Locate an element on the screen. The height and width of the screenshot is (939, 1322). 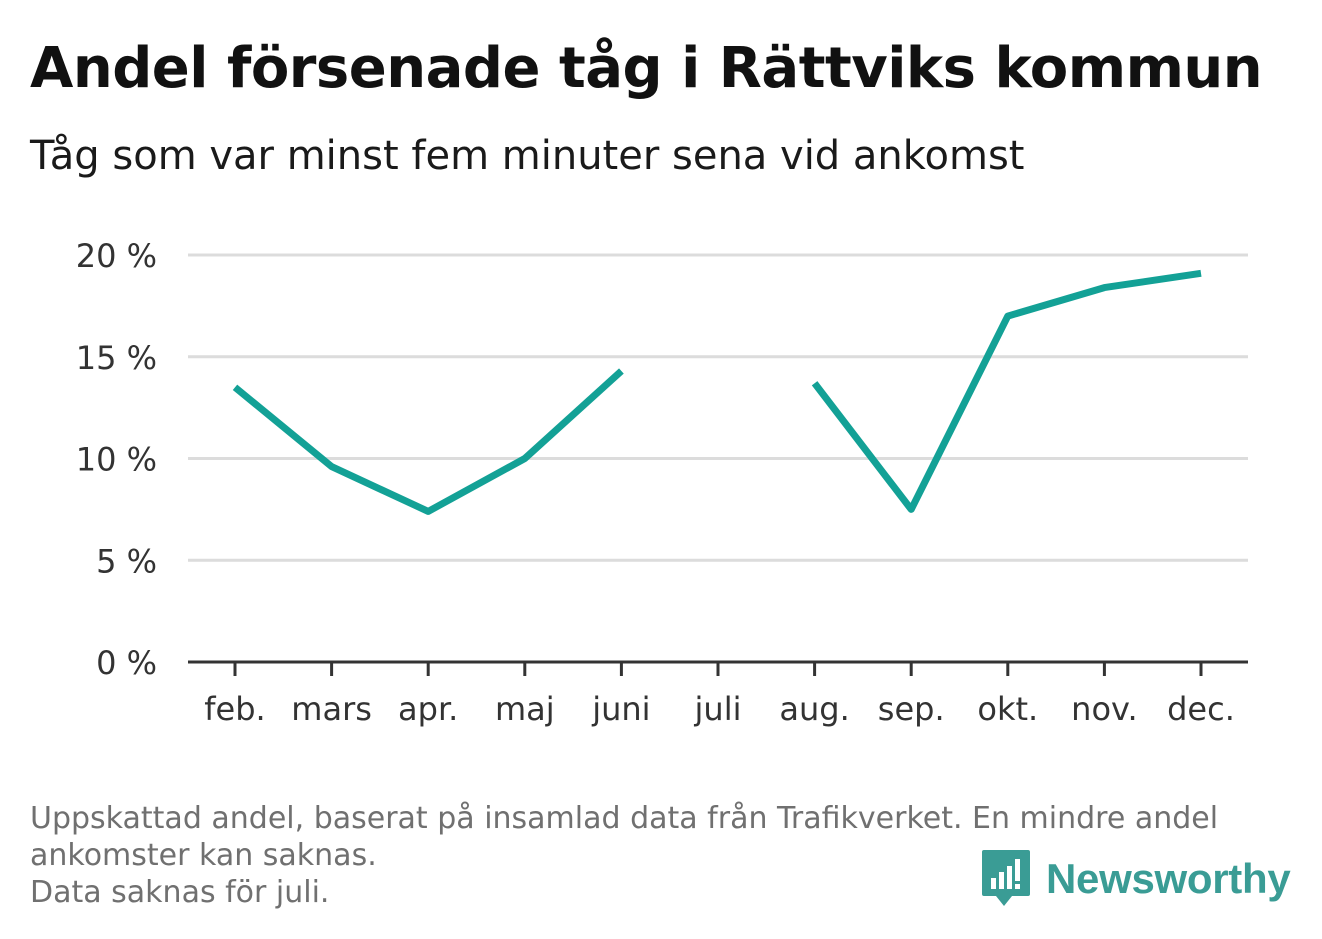
x-tick-label: feb. is located at coordinates (234, 709).